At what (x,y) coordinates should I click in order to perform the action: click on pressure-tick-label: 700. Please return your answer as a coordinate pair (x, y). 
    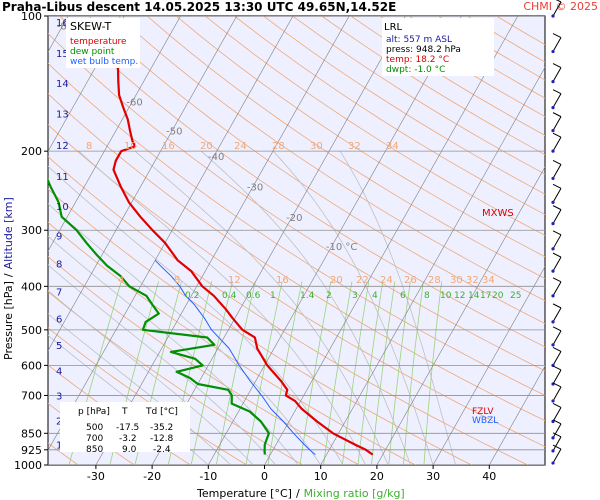
    Looking at the image, I should click on (31, 395).